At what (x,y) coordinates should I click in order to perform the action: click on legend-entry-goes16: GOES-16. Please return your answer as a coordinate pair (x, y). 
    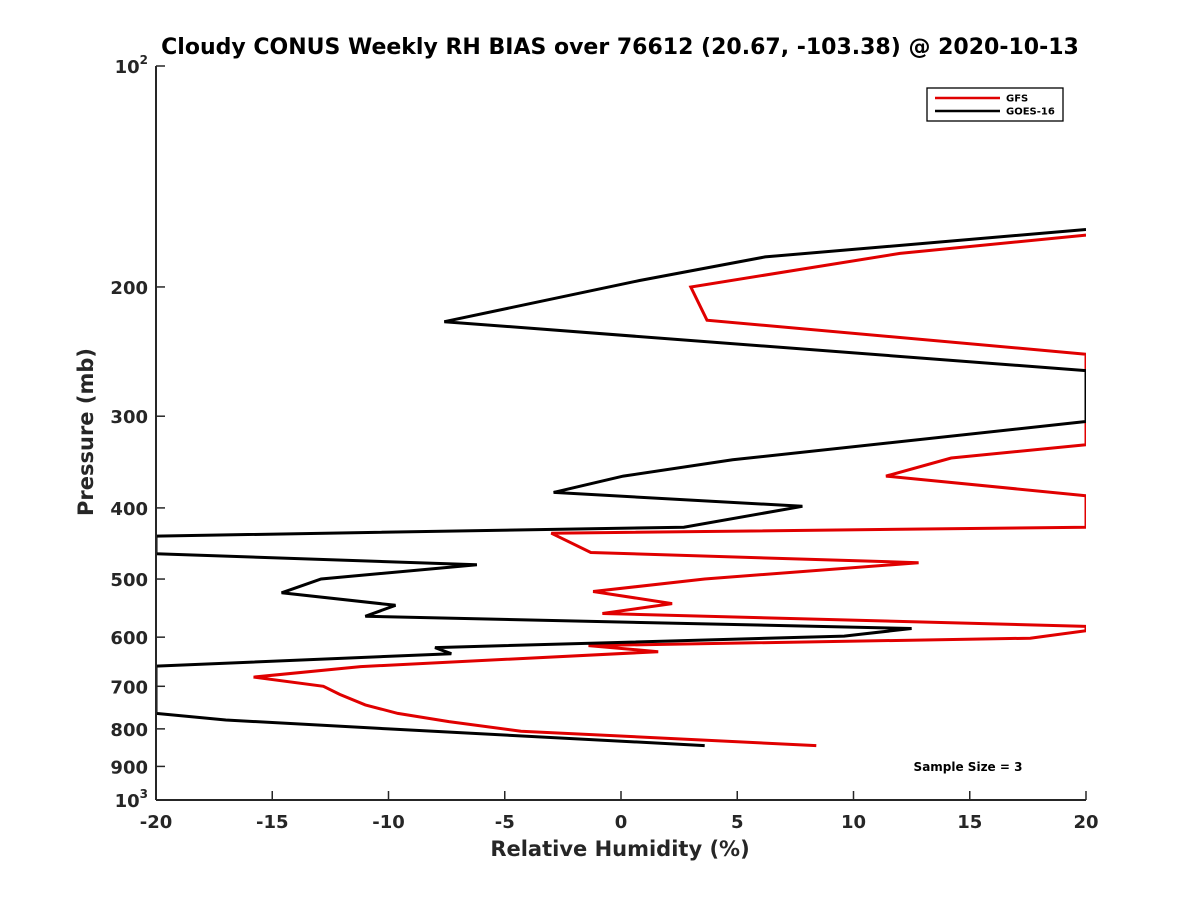
    Looking at the image, I should click on (1030, 112).